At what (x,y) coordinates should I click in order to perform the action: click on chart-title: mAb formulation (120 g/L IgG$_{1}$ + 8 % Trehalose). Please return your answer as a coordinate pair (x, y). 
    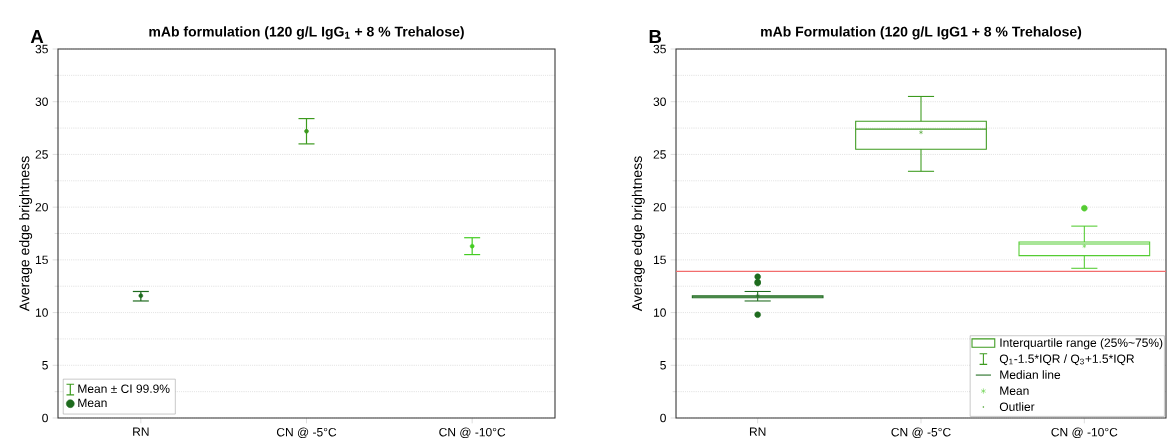
    Looking at the image, I should click on (306, 33).